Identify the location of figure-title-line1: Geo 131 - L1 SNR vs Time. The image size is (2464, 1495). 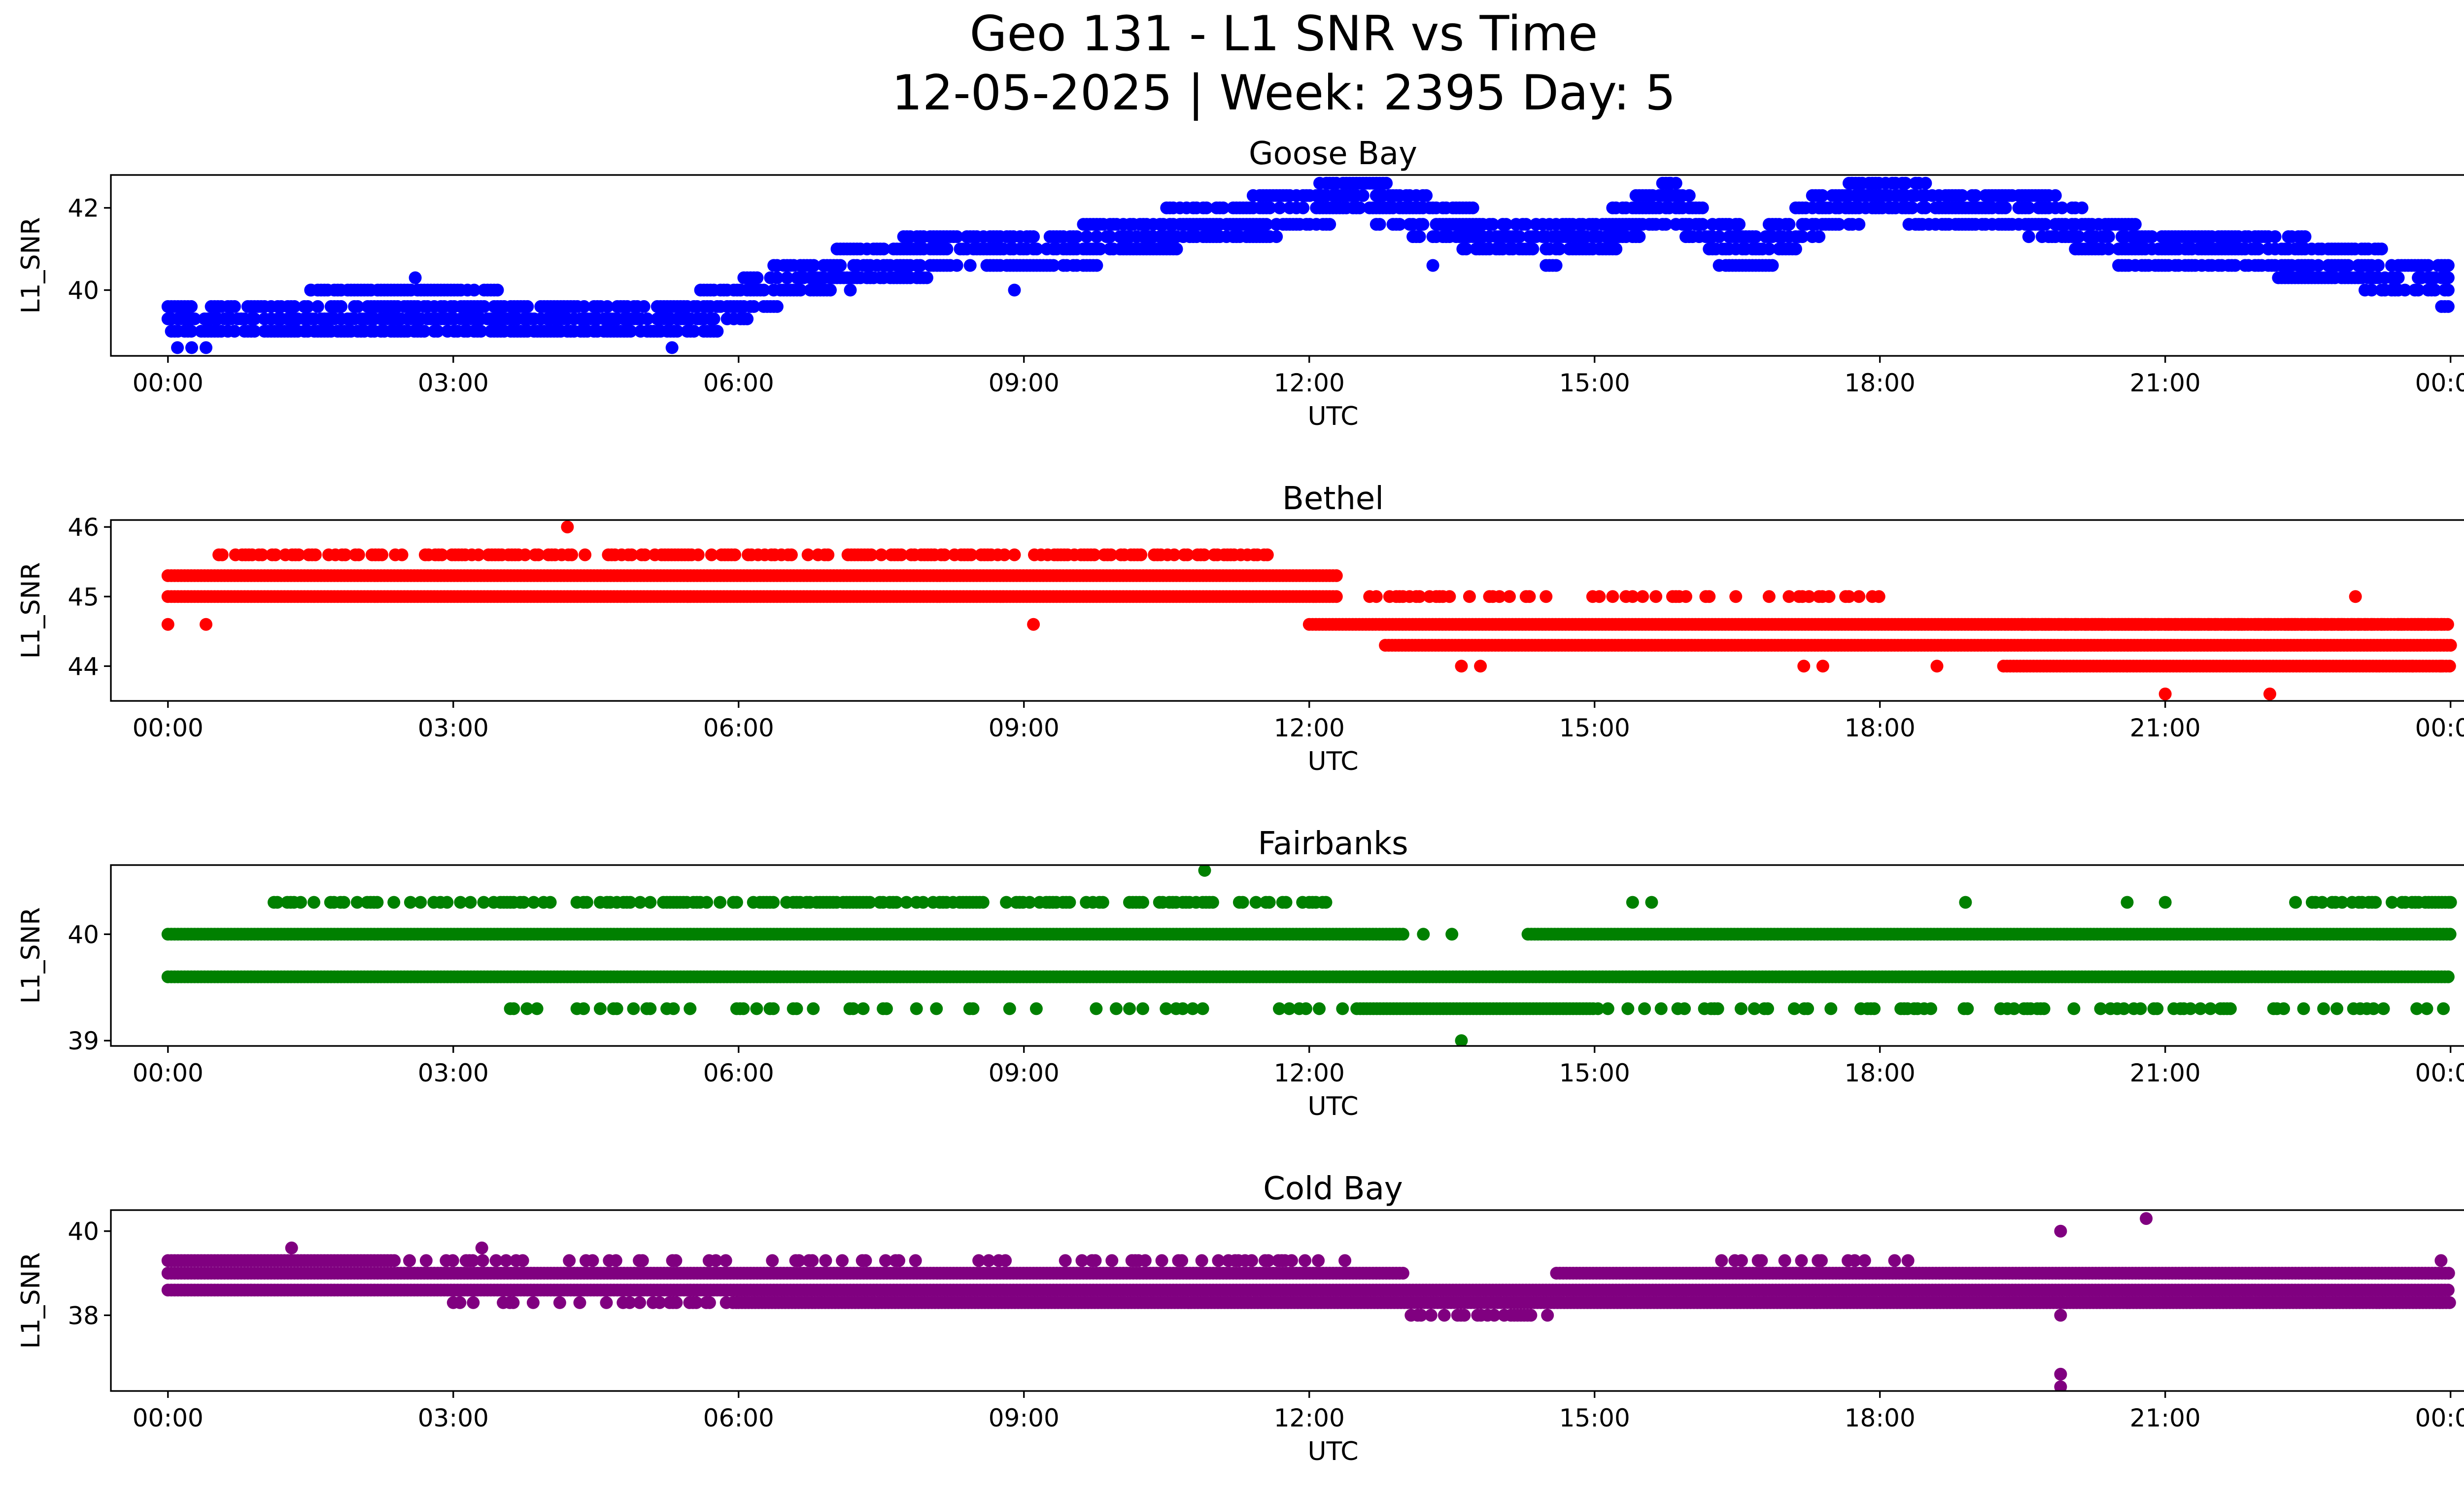
(1284, 34).